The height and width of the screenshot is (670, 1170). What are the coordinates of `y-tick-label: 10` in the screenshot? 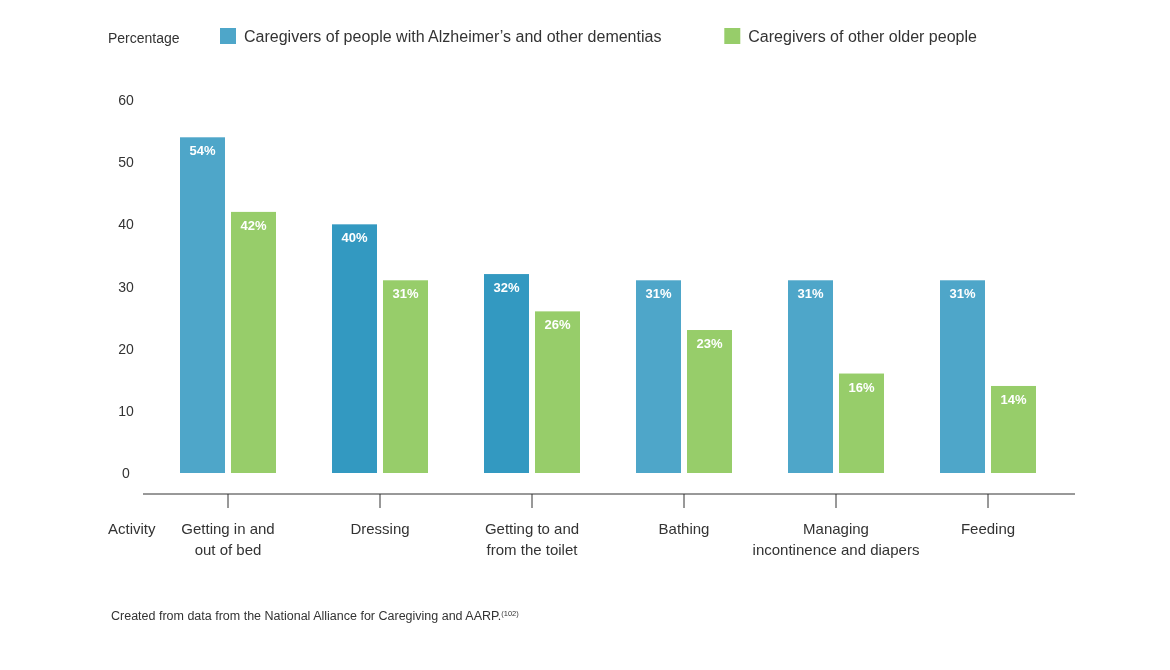 It's located at (126, 410).